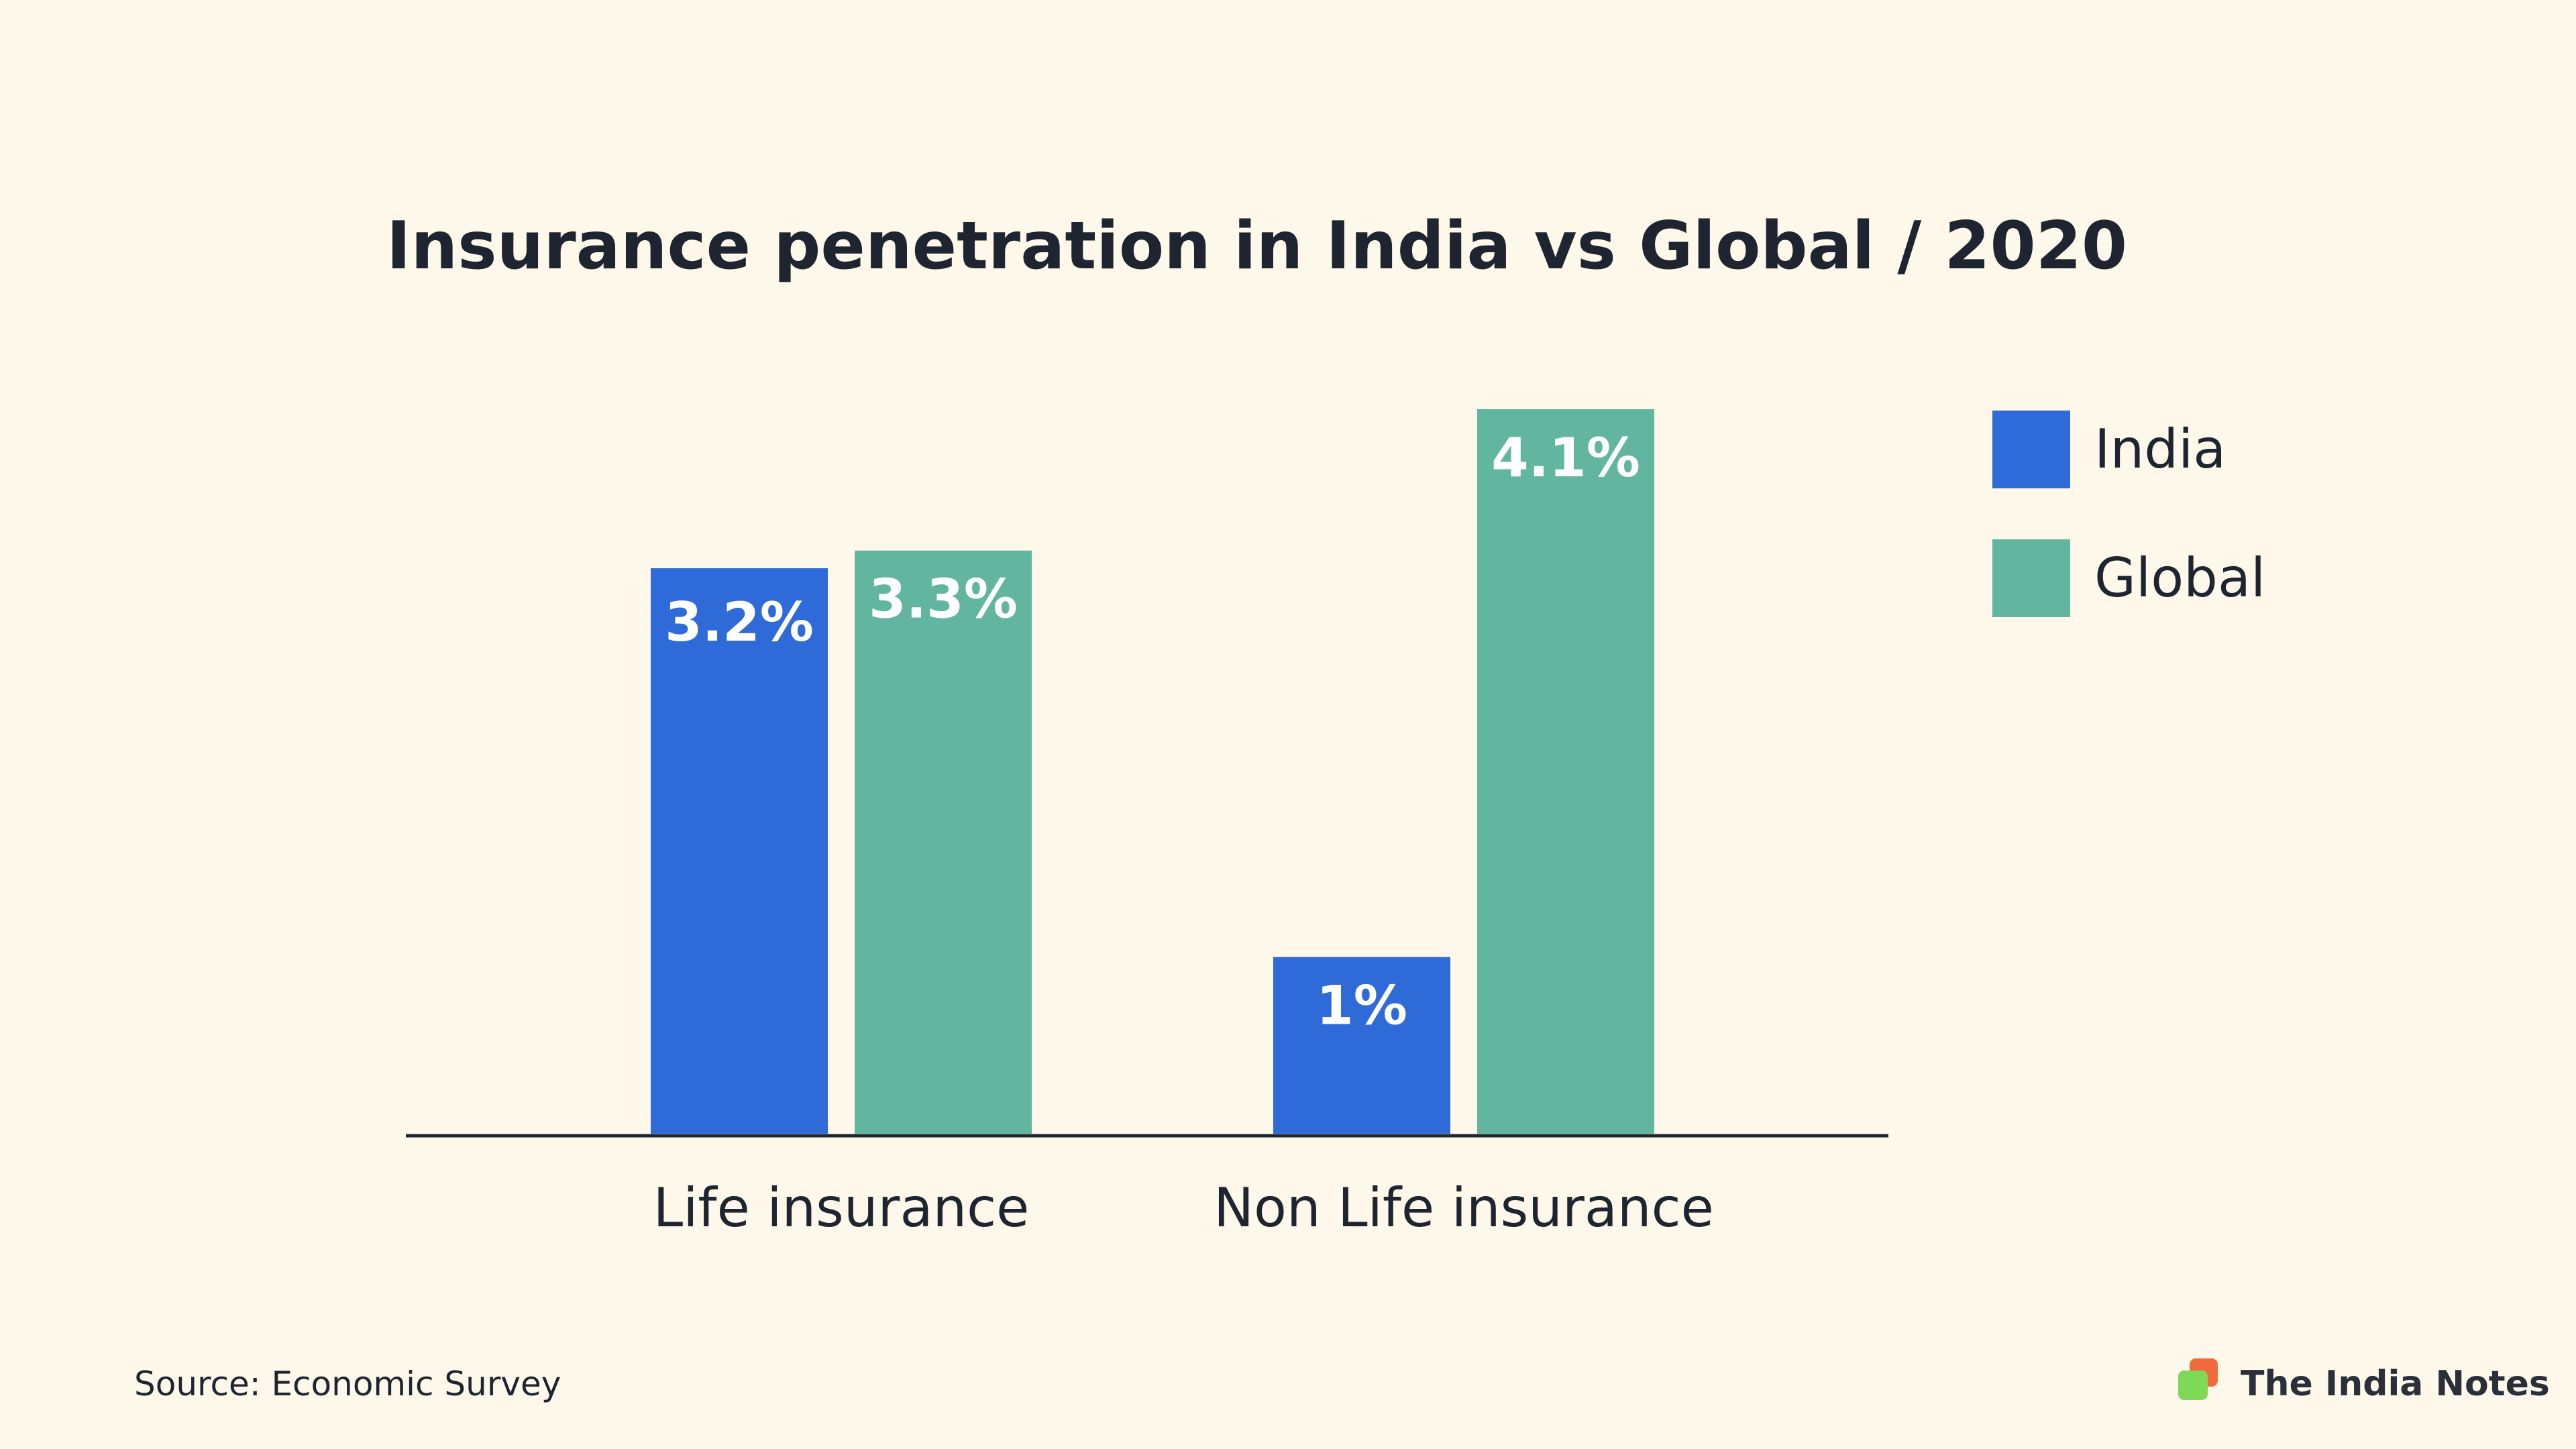 Image resolution: width=2576 pixels, height=1449 pixels. What do you see at coordinates (2395, 1384) in the screenshot?
I see `brand-name: The India Notes` at bounding box center [2395, 1384].